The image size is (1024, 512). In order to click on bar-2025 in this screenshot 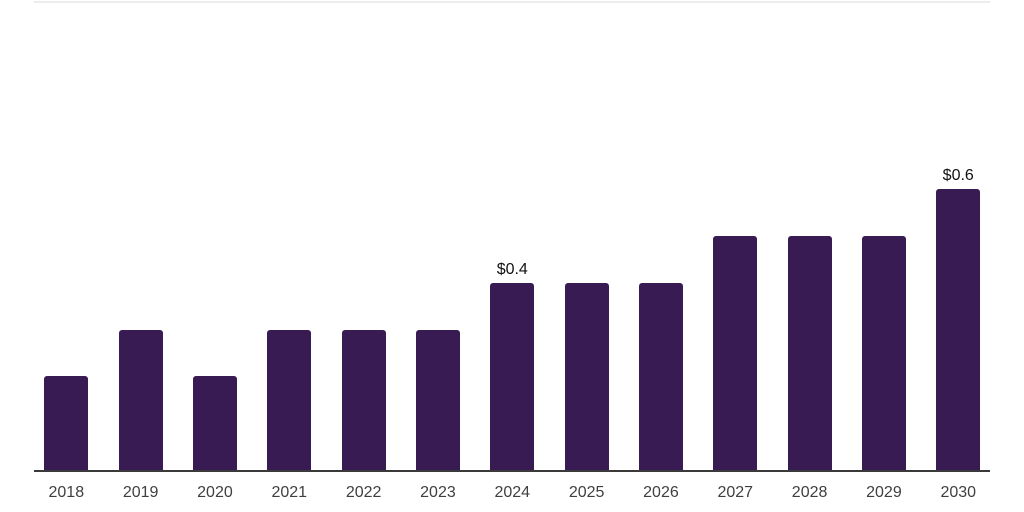, I will do `click(586, 376)`.